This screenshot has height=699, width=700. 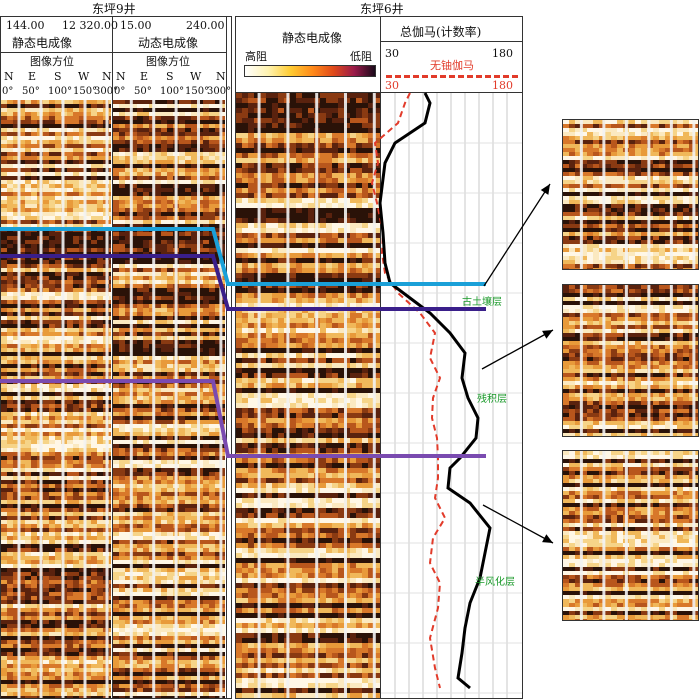 What do you see at coordinates (392, 85) in the screenshot?
I see `uranium-free-min: 30` at bounding box center [392, 85].